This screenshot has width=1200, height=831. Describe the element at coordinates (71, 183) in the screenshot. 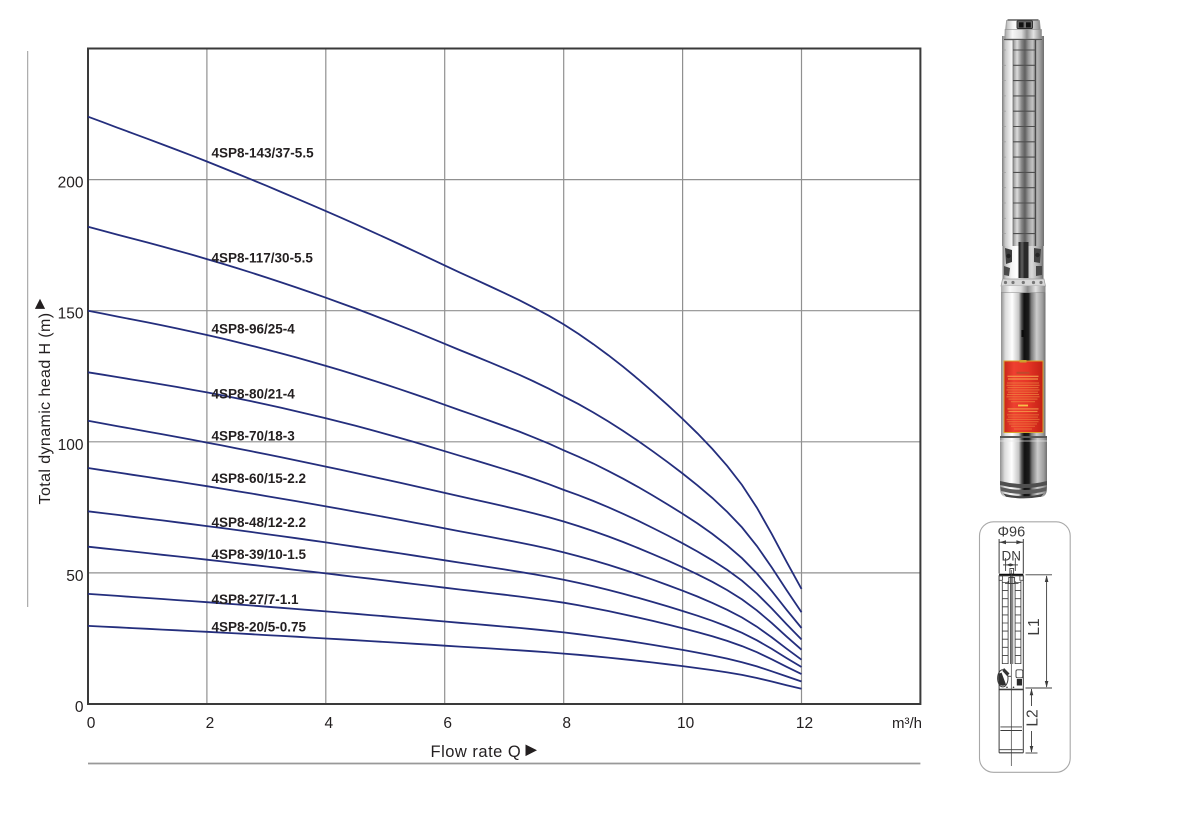

I see `svg-text: 200` at that location.